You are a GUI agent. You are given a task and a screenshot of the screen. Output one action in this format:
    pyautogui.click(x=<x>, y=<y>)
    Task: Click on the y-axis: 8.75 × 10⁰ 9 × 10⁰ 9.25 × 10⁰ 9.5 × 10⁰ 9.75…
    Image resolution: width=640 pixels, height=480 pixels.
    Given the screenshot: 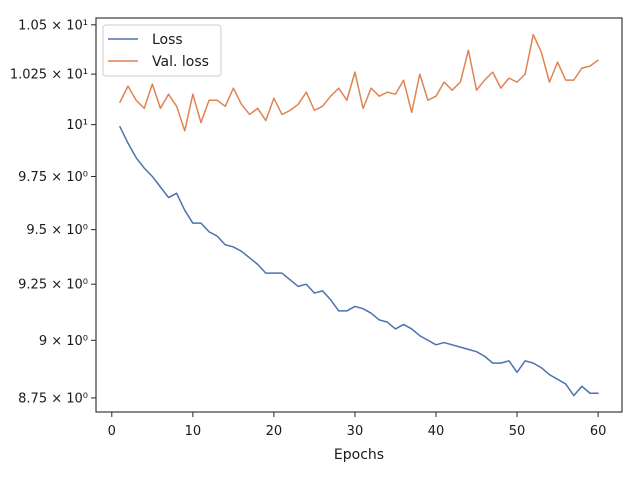 What is the action you would take?
    pyautogui.click(x=53, y=212)
    